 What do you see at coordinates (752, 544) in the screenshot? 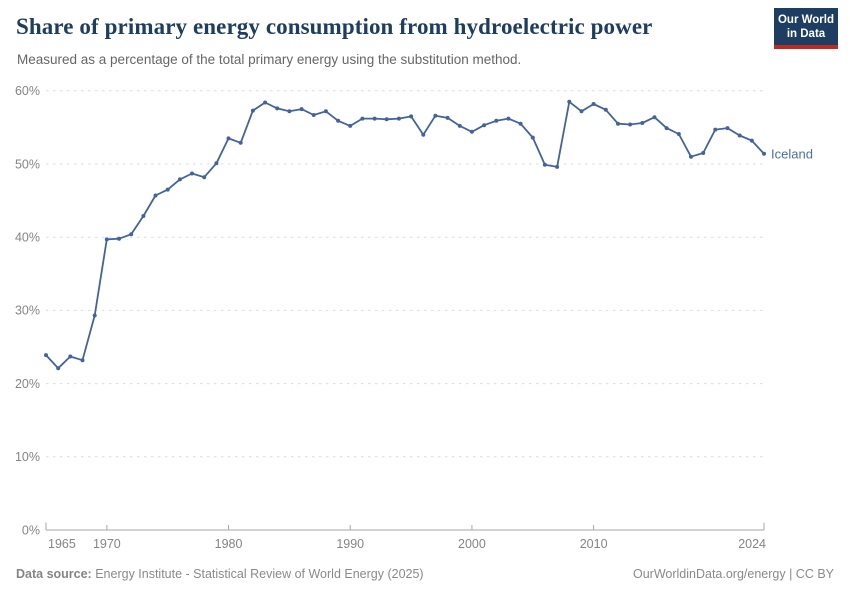
I see `x-axis-tick-label: 2024` at bounding box center [752, 544].